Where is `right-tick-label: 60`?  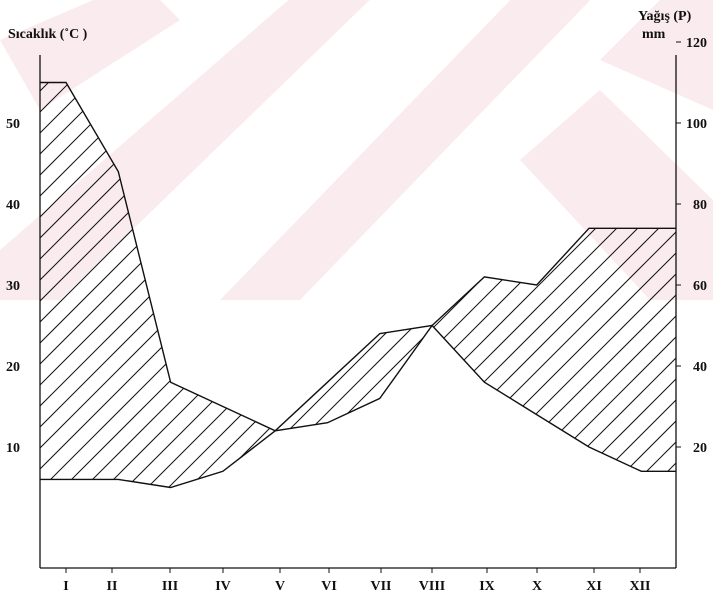
right-tick-label: 60 is located at coordinates (700, 286).